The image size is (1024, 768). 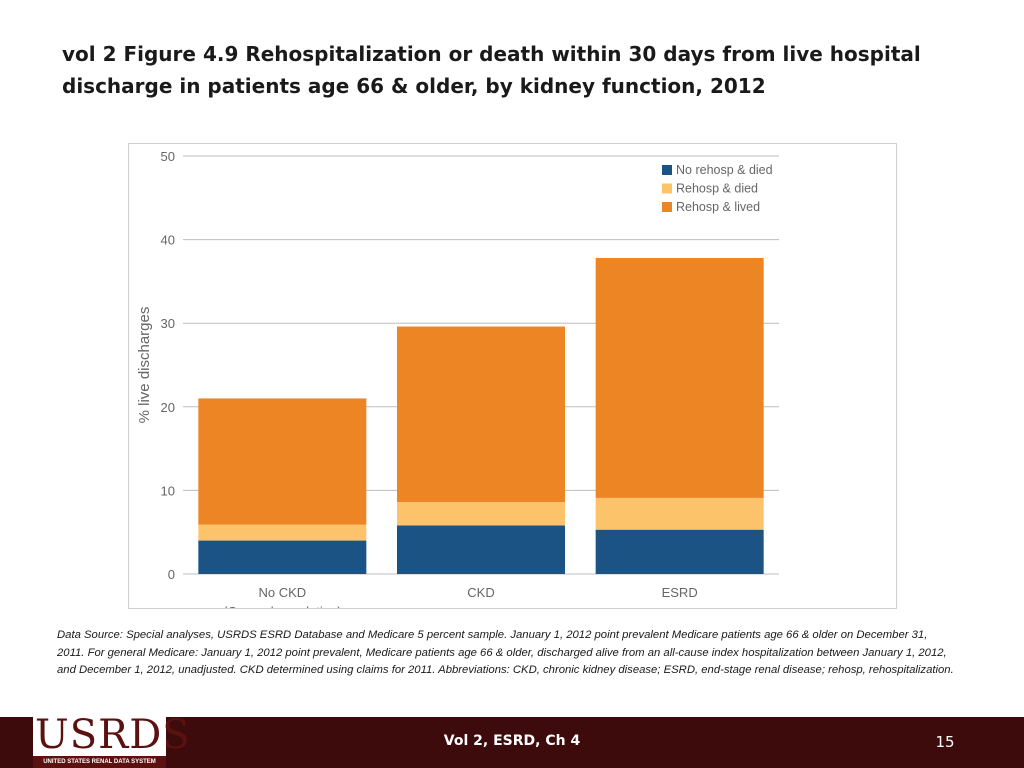 What do you see at coordinates (480, 592) in the screenshot?
I see `x-tick-label: CKD` at bounding box center [480, 592].